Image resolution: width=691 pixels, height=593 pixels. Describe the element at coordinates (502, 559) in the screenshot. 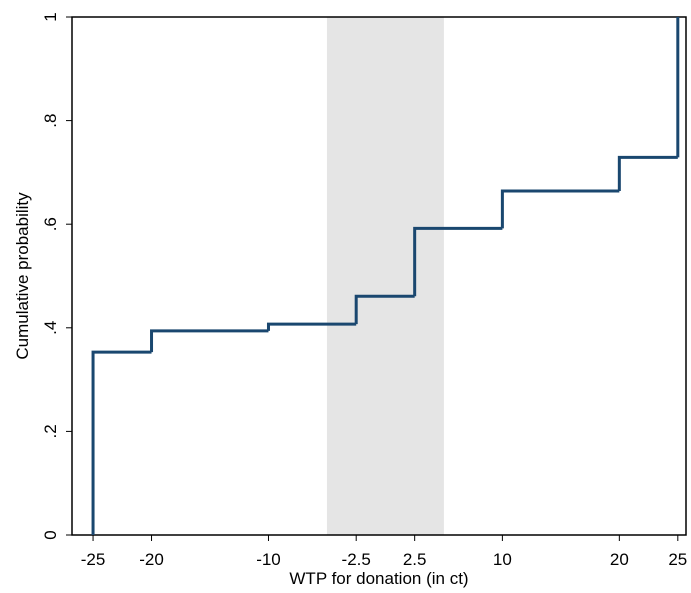

I see `x-tick-label: 10` at that location.